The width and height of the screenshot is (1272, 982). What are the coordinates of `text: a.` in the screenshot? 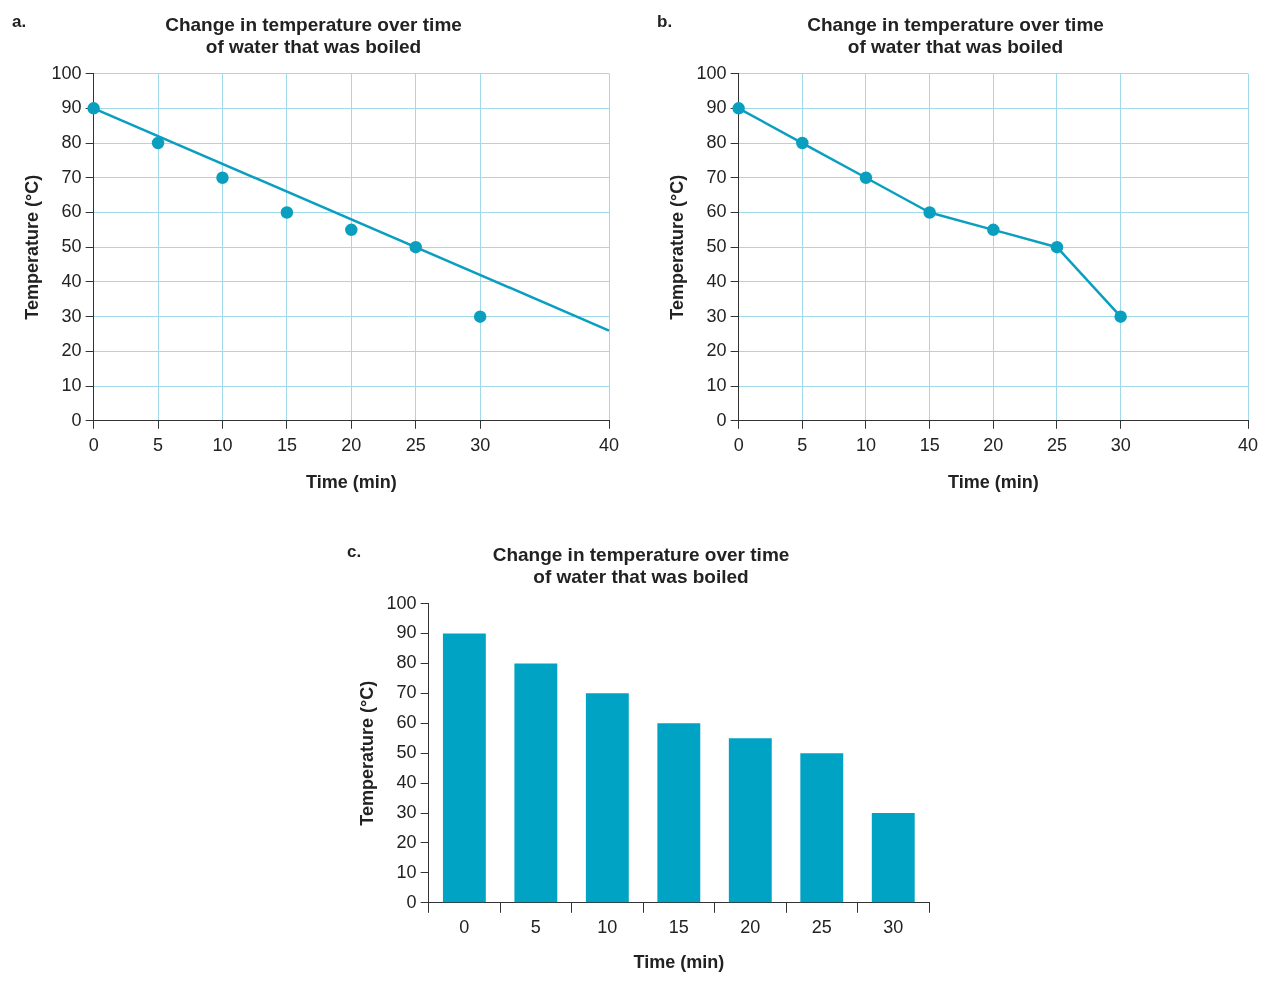 It's located at (19, 22).